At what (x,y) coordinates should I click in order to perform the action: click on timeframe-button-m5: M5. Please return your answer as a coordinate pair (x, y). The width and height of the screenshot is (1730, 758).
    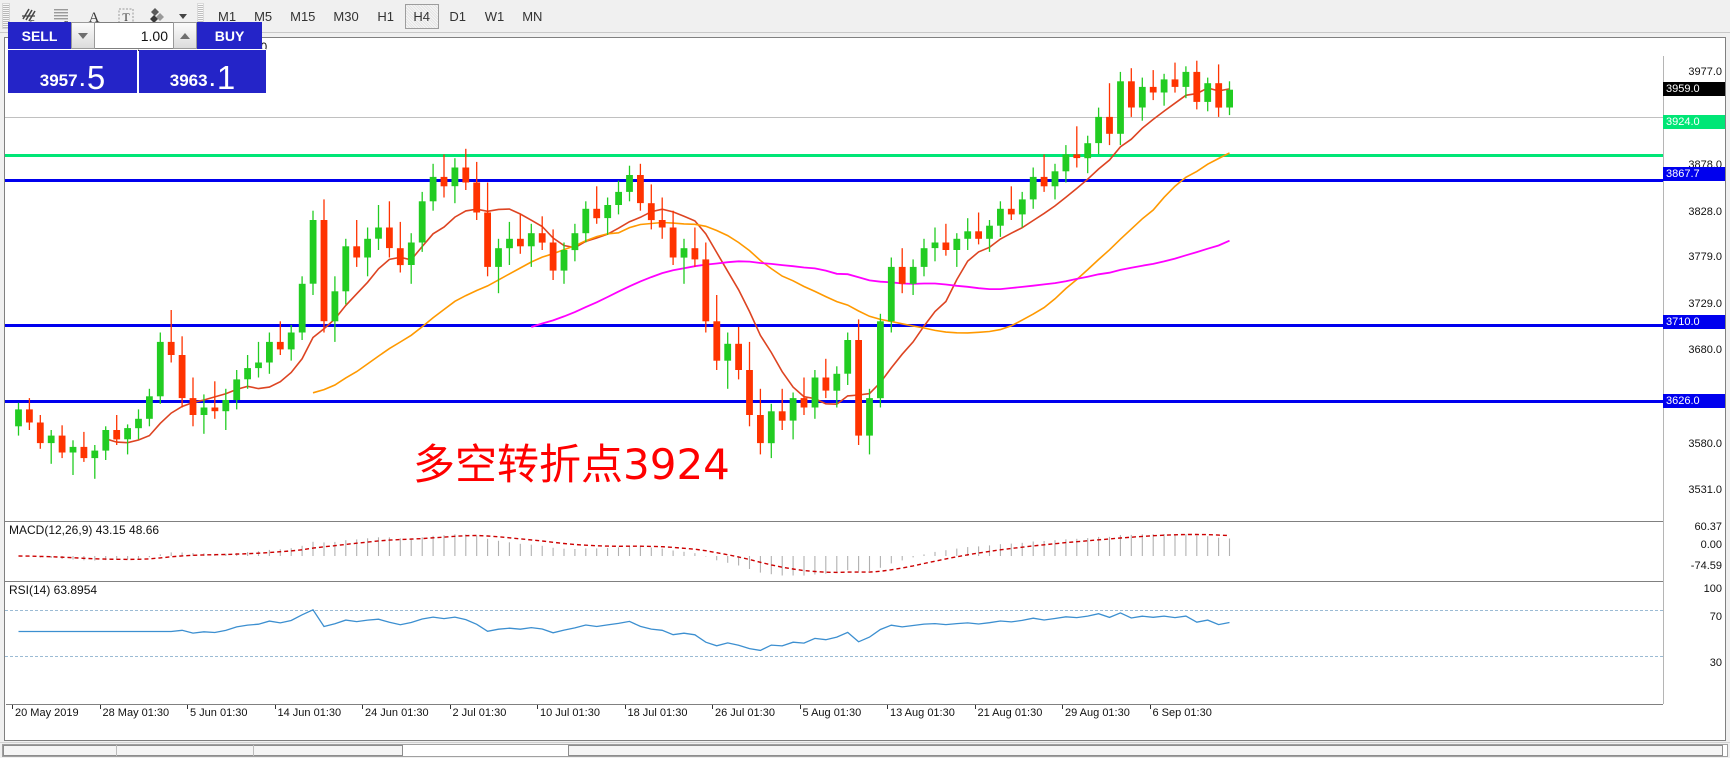
    Looking at the image, I should click on (263, 16).